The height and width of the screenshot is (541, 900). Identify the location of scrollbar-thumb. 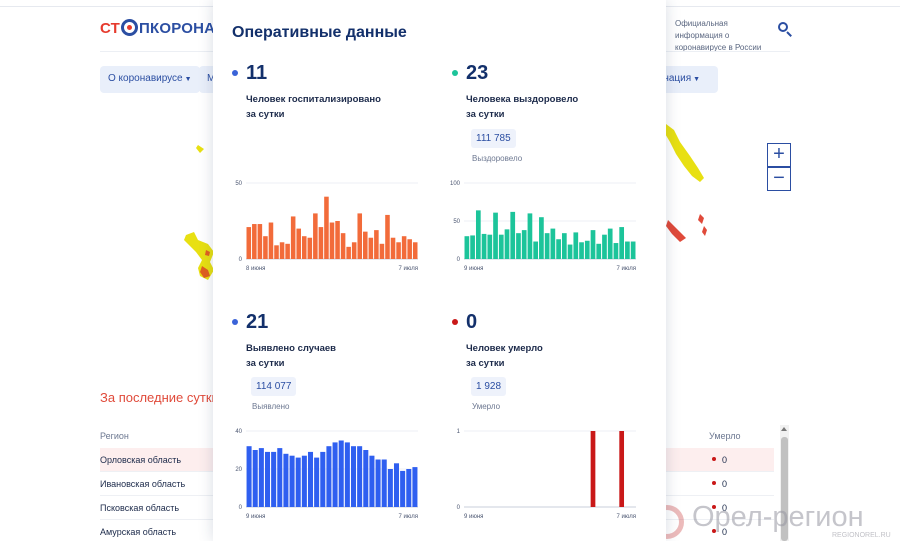
(784, 489).